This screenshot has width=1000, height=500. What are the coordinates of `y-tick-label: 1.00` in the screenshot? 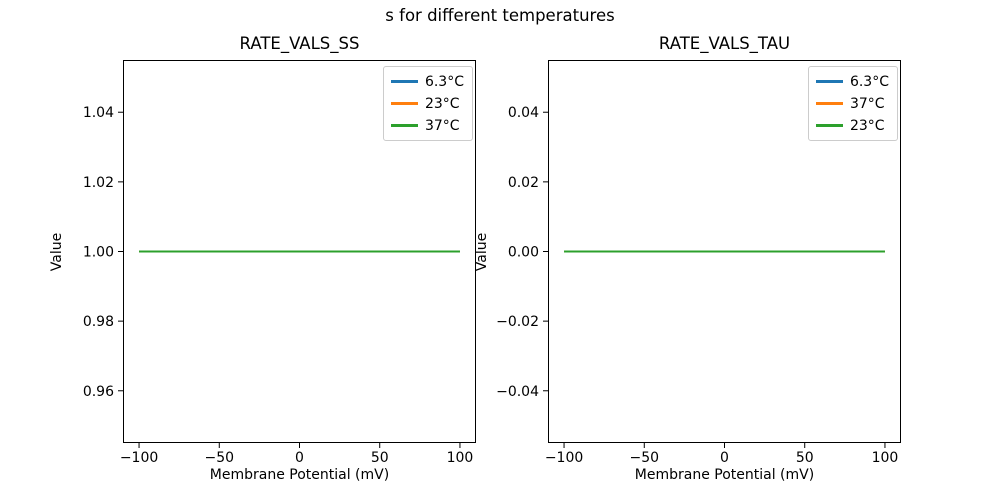 It's located at (98, 253).